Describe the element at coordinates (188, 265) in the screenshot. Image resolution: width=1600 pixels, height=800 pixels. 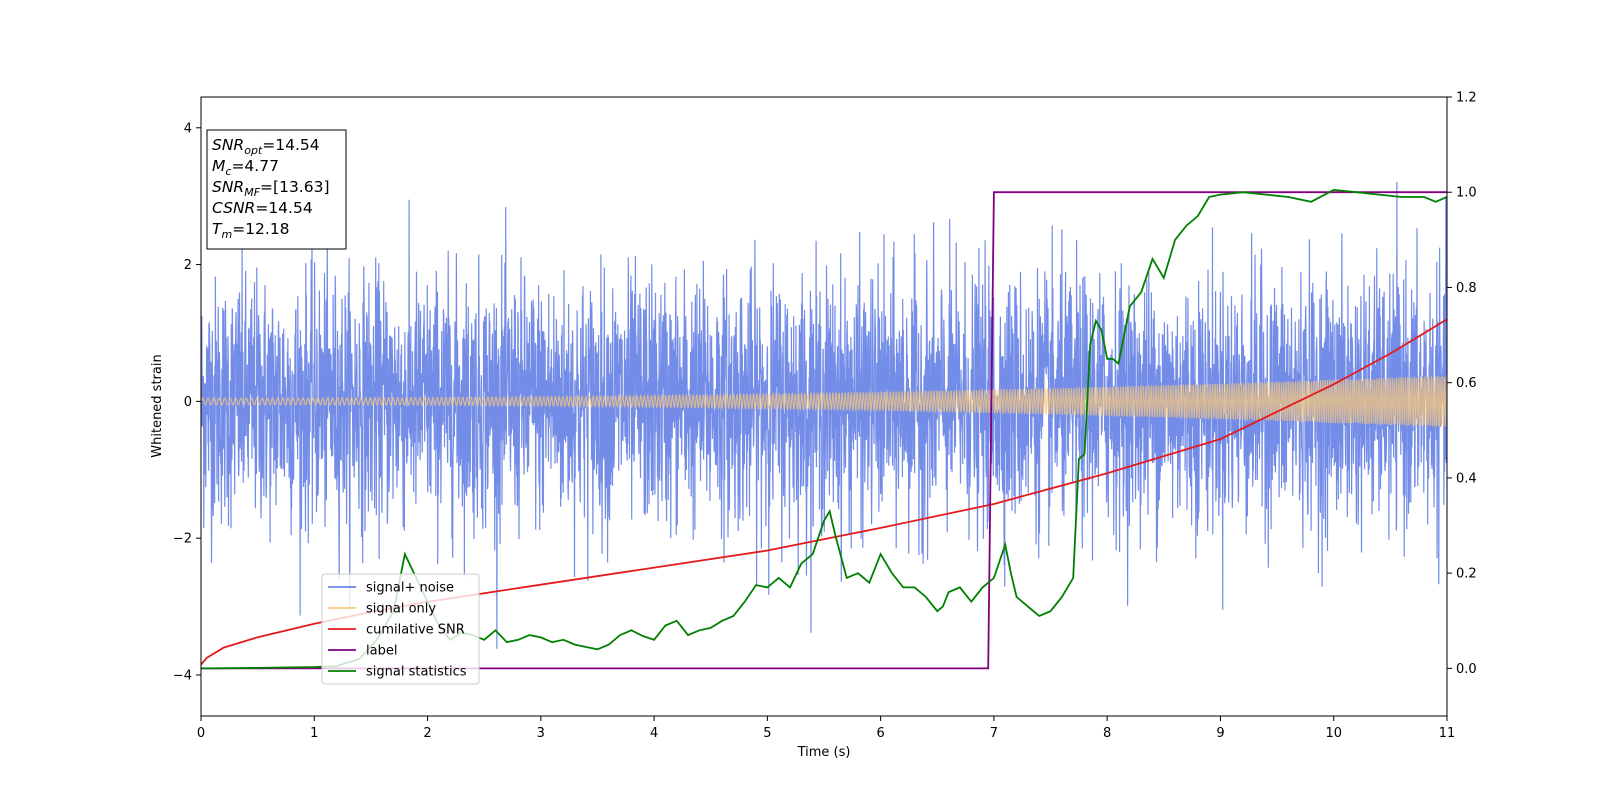
I see `y-tick-label: 2` at that location.